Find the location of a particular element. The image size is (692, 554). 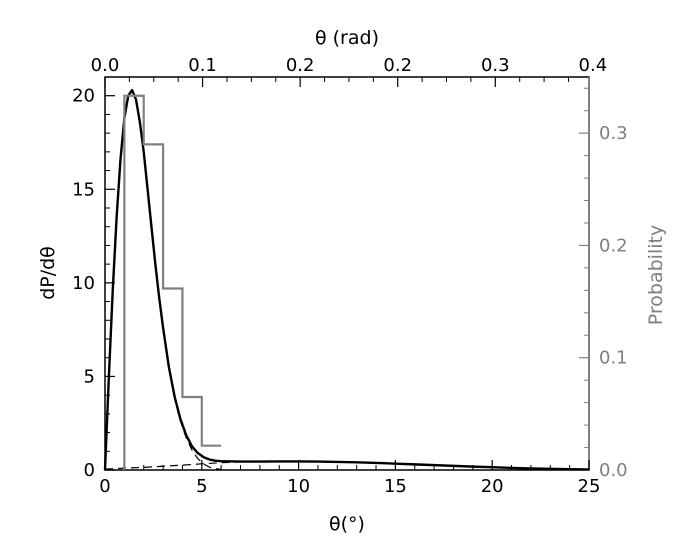

x-top-tick-label: 0.4 is located at coordinates (593, 65).